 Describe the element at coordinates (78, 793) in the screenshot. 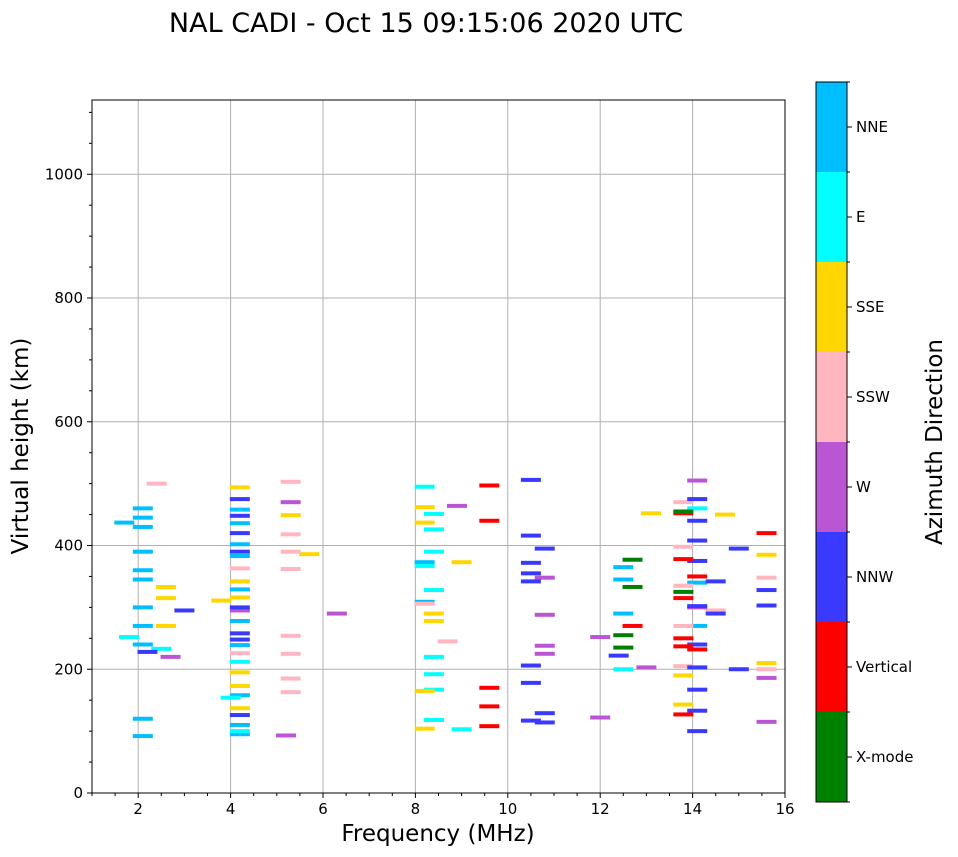

I see `y-tick-label: 0` at that location.